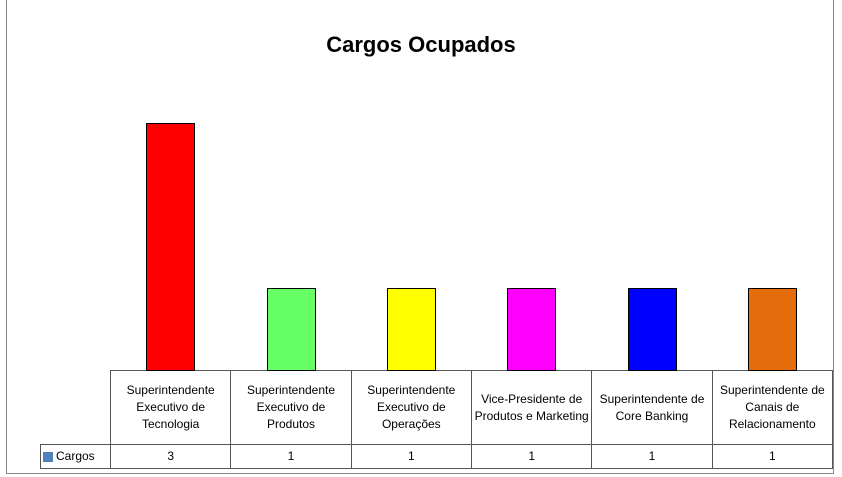 The height and width of the screenshot is (477, 842). What do you see at coordinates (48, 456) in the screenshot?
I see `legend-key` at bounding box center [48, 456].